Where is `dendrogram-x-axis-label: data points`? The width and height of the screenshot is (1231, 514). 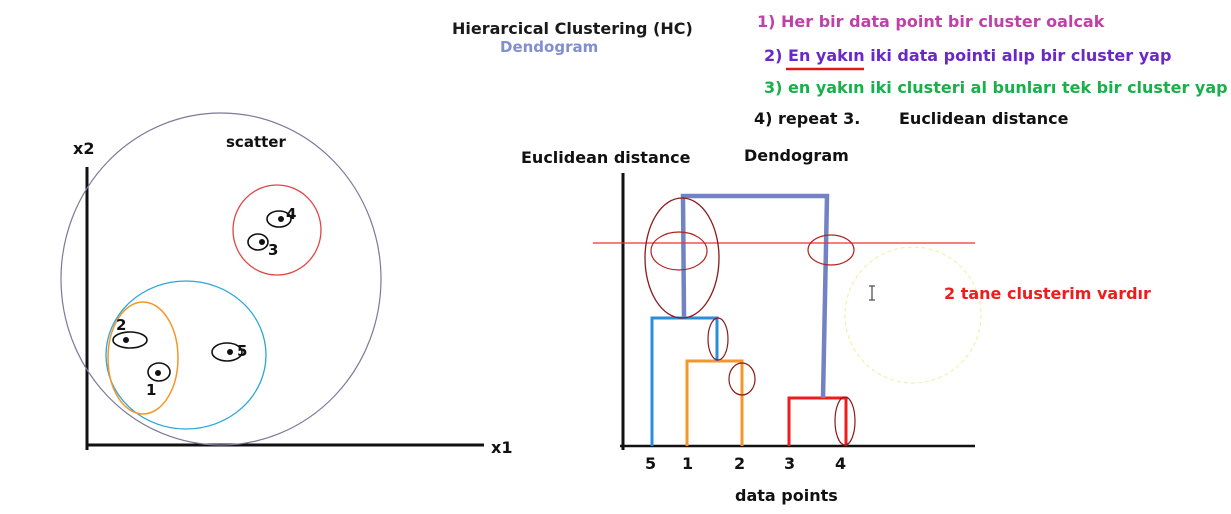
dendrogram-x-axis-label: data points is located at coordinates (786, 495).